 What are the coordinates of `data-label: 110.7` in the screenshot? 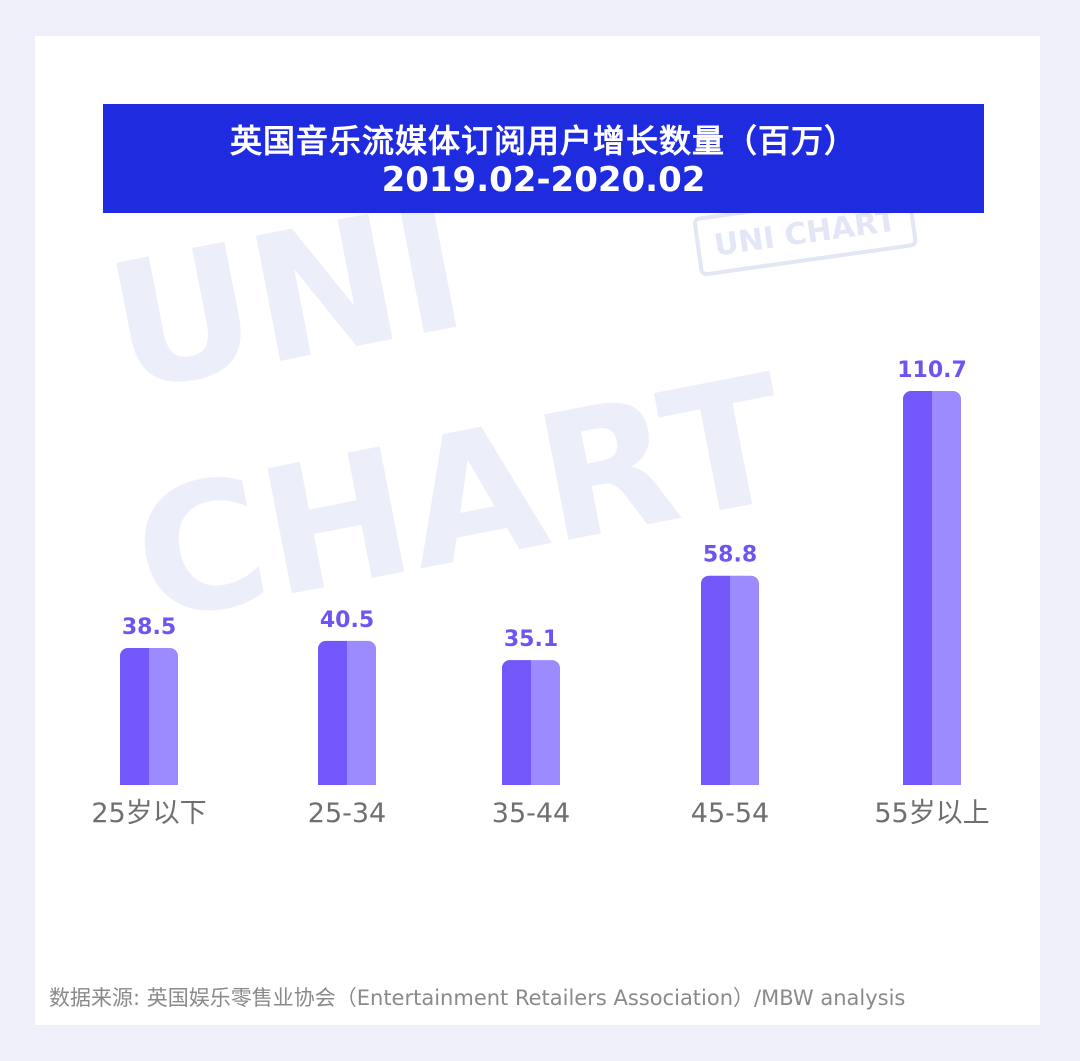 It's located at (932, 370).